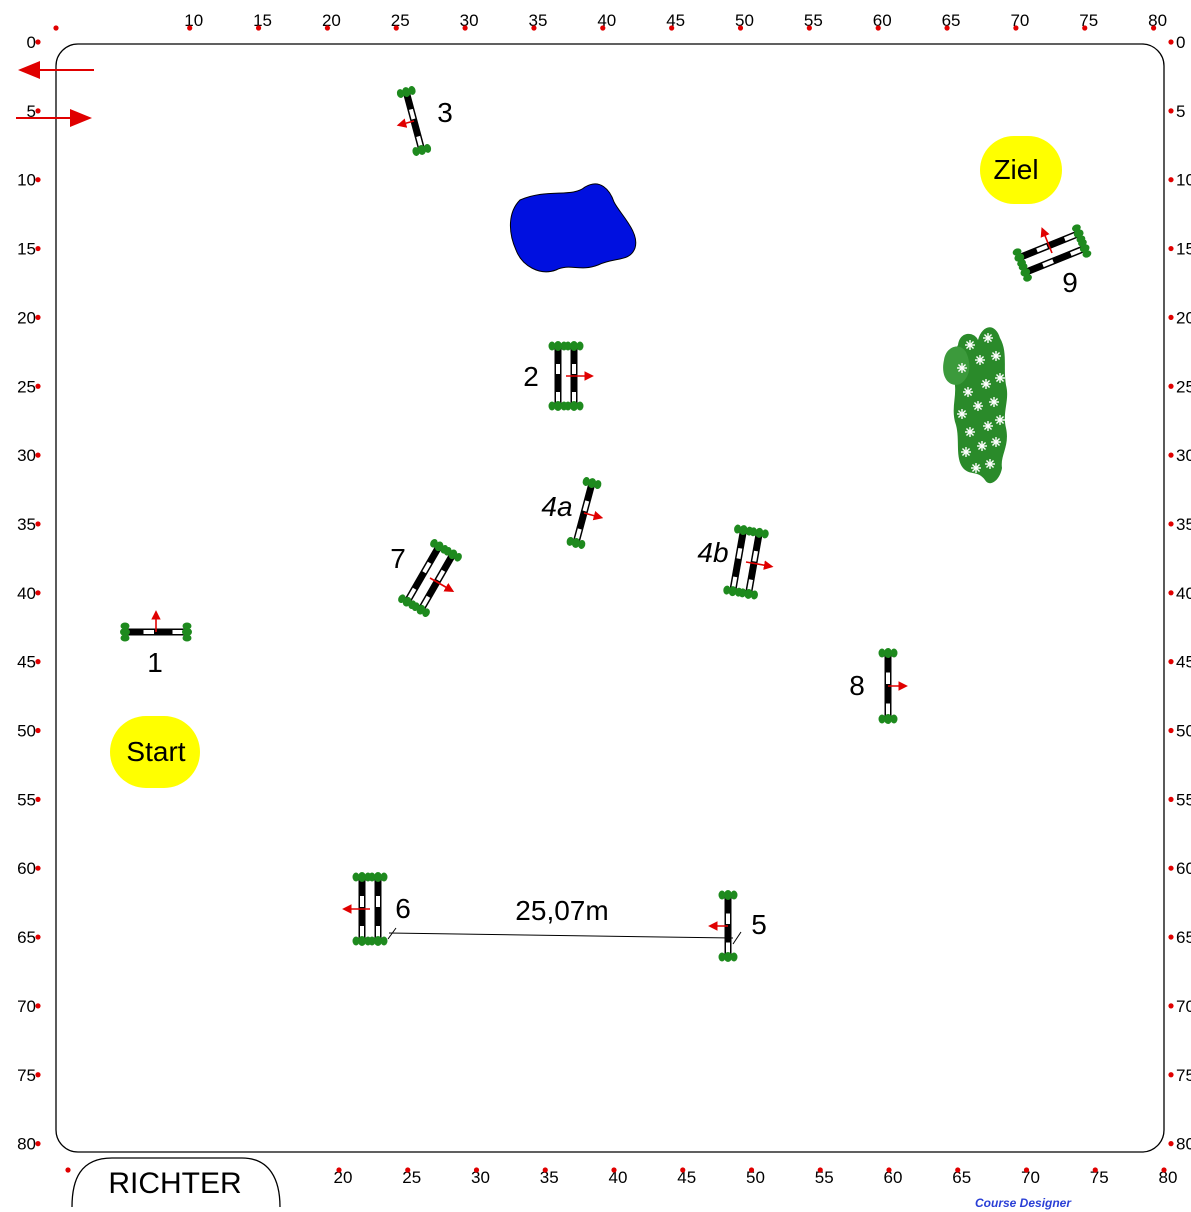 The height and width of the screenshot is (1212, 1191). What do you see at coordinates (1183, 1144) in the screenshot?
I see `right-tick-label: 80` at bounding box center [1183, 1144].